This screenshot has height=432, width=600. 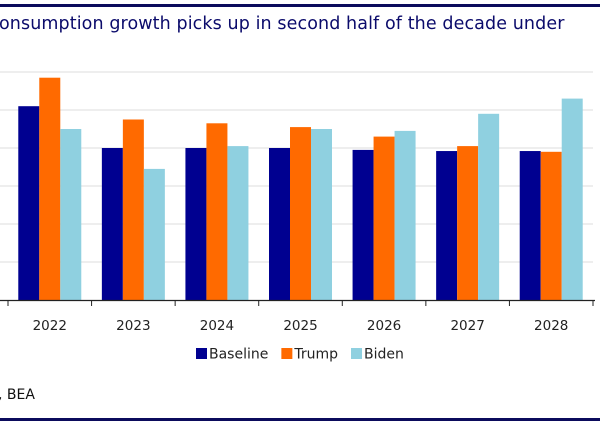 What do you see at coordinates (287, 353) in the screenshot?
I see `legend-swatch-trump` at bounding box center [287, 353].